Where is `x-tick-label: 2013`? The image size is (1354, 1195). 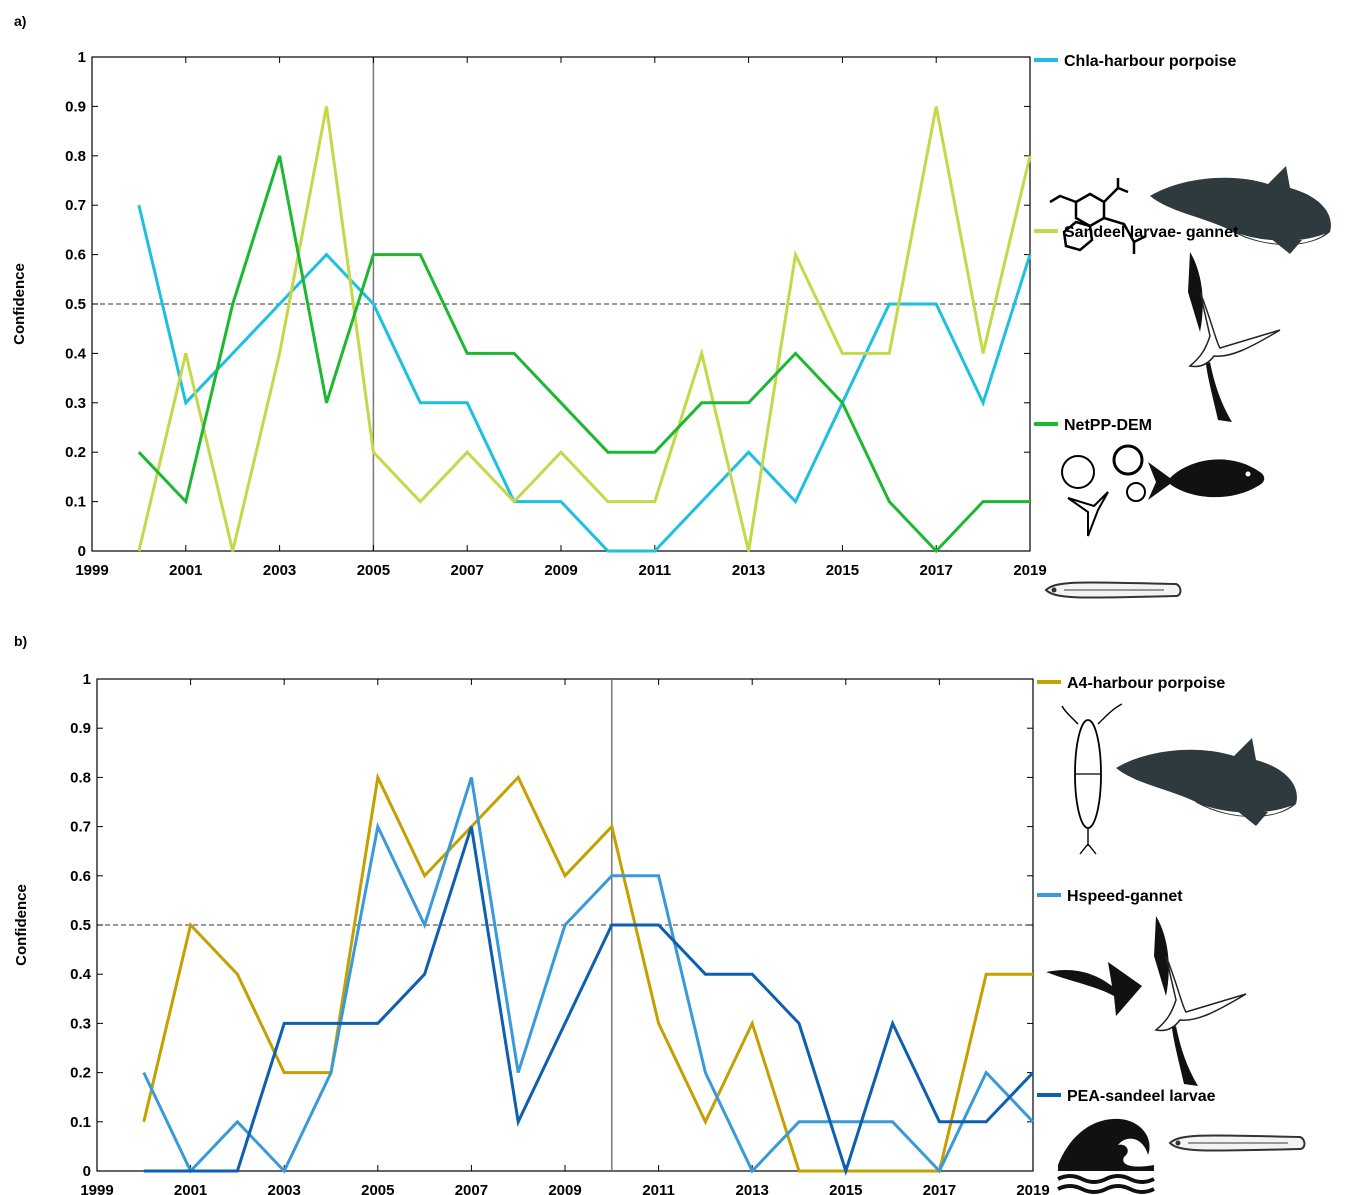
x-tick-label: 2013 is located at coordinates (748, 570).